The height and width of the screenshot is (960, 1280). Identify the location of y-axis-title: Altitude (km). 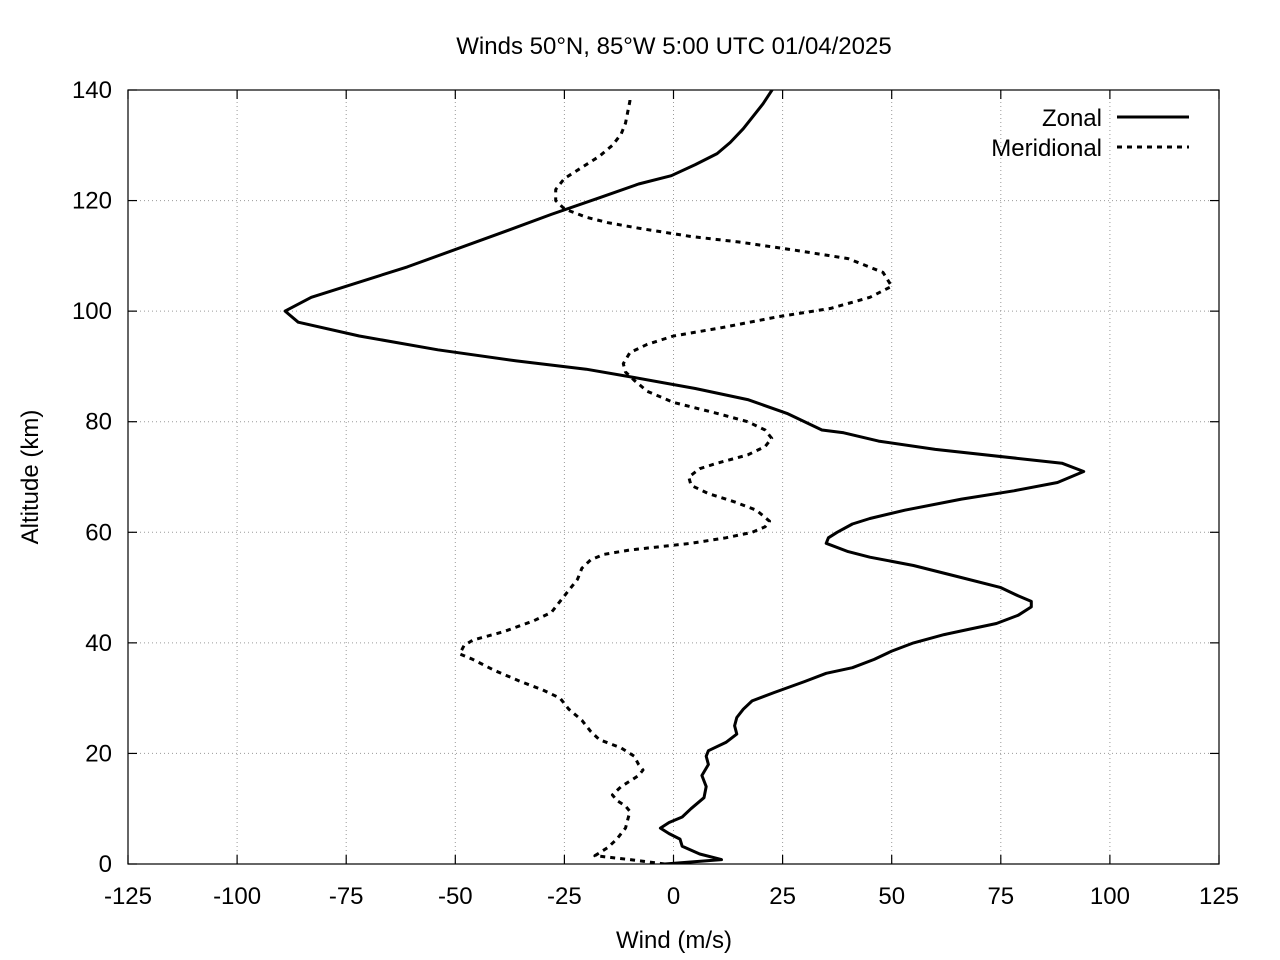
(30, 477).